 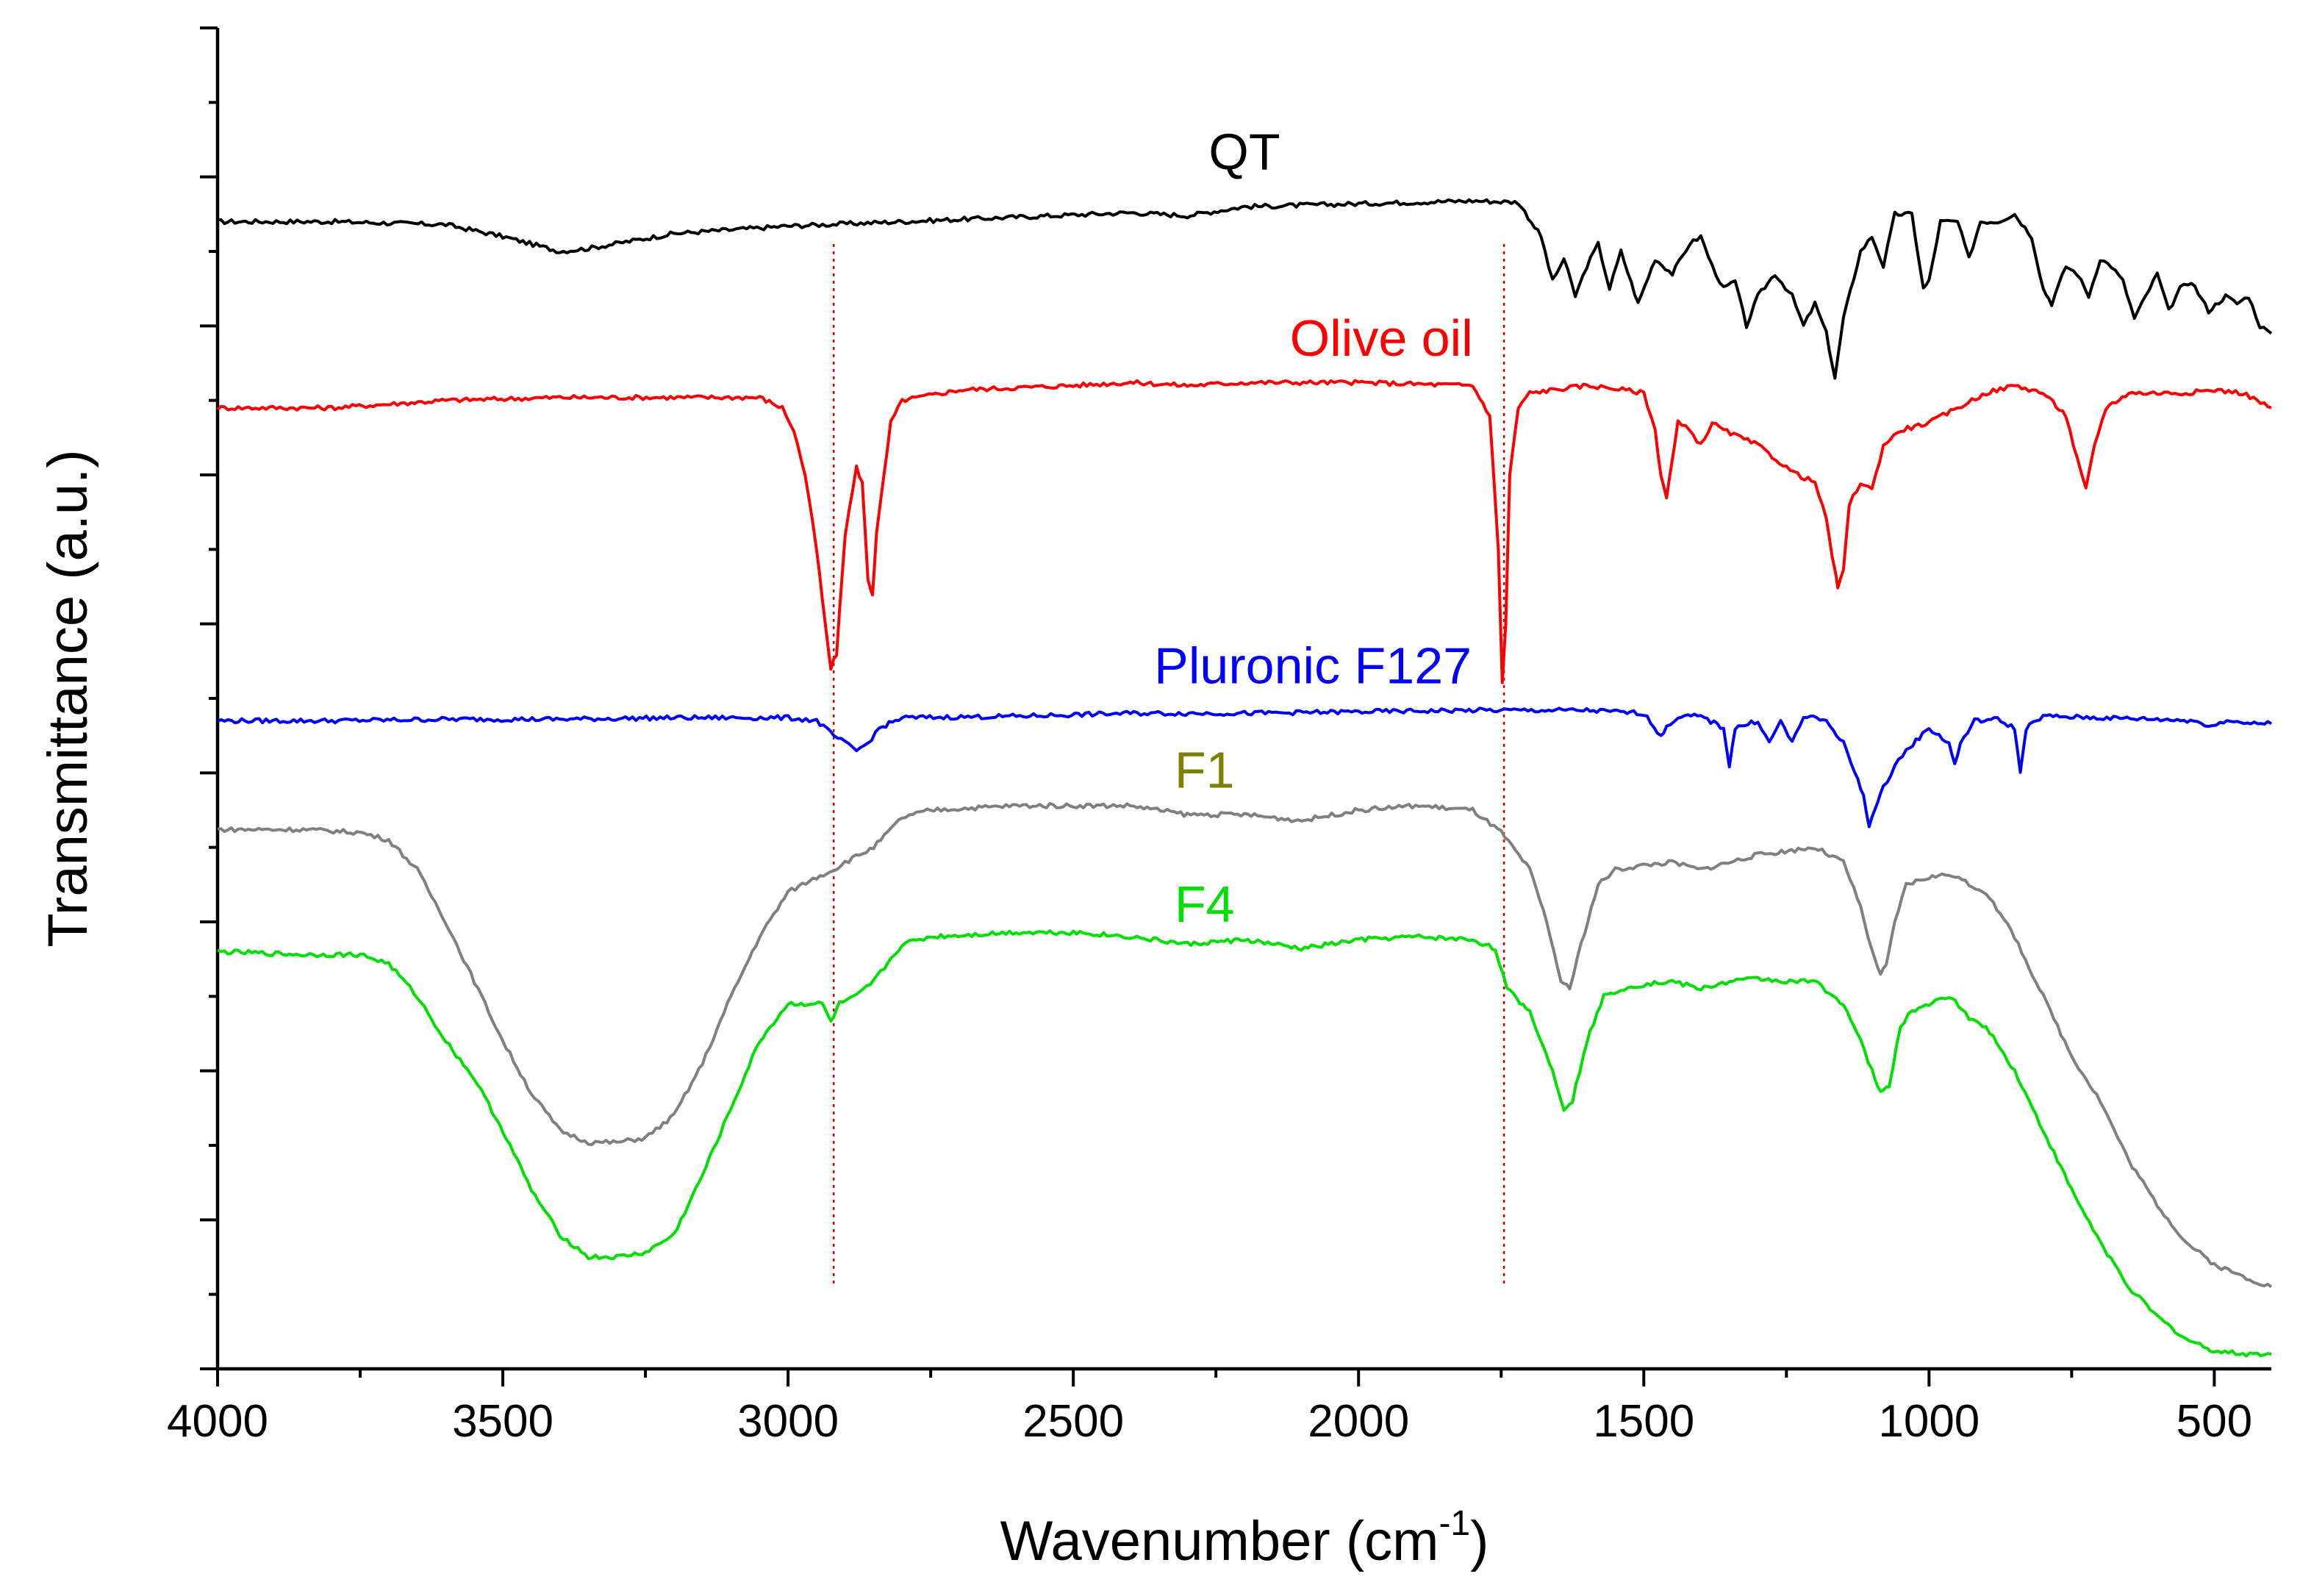 What do you see at coordinates (502, 1421) in the screenshot?
I see `x-tick-label: 3500` at bounding box center [502, 1421].